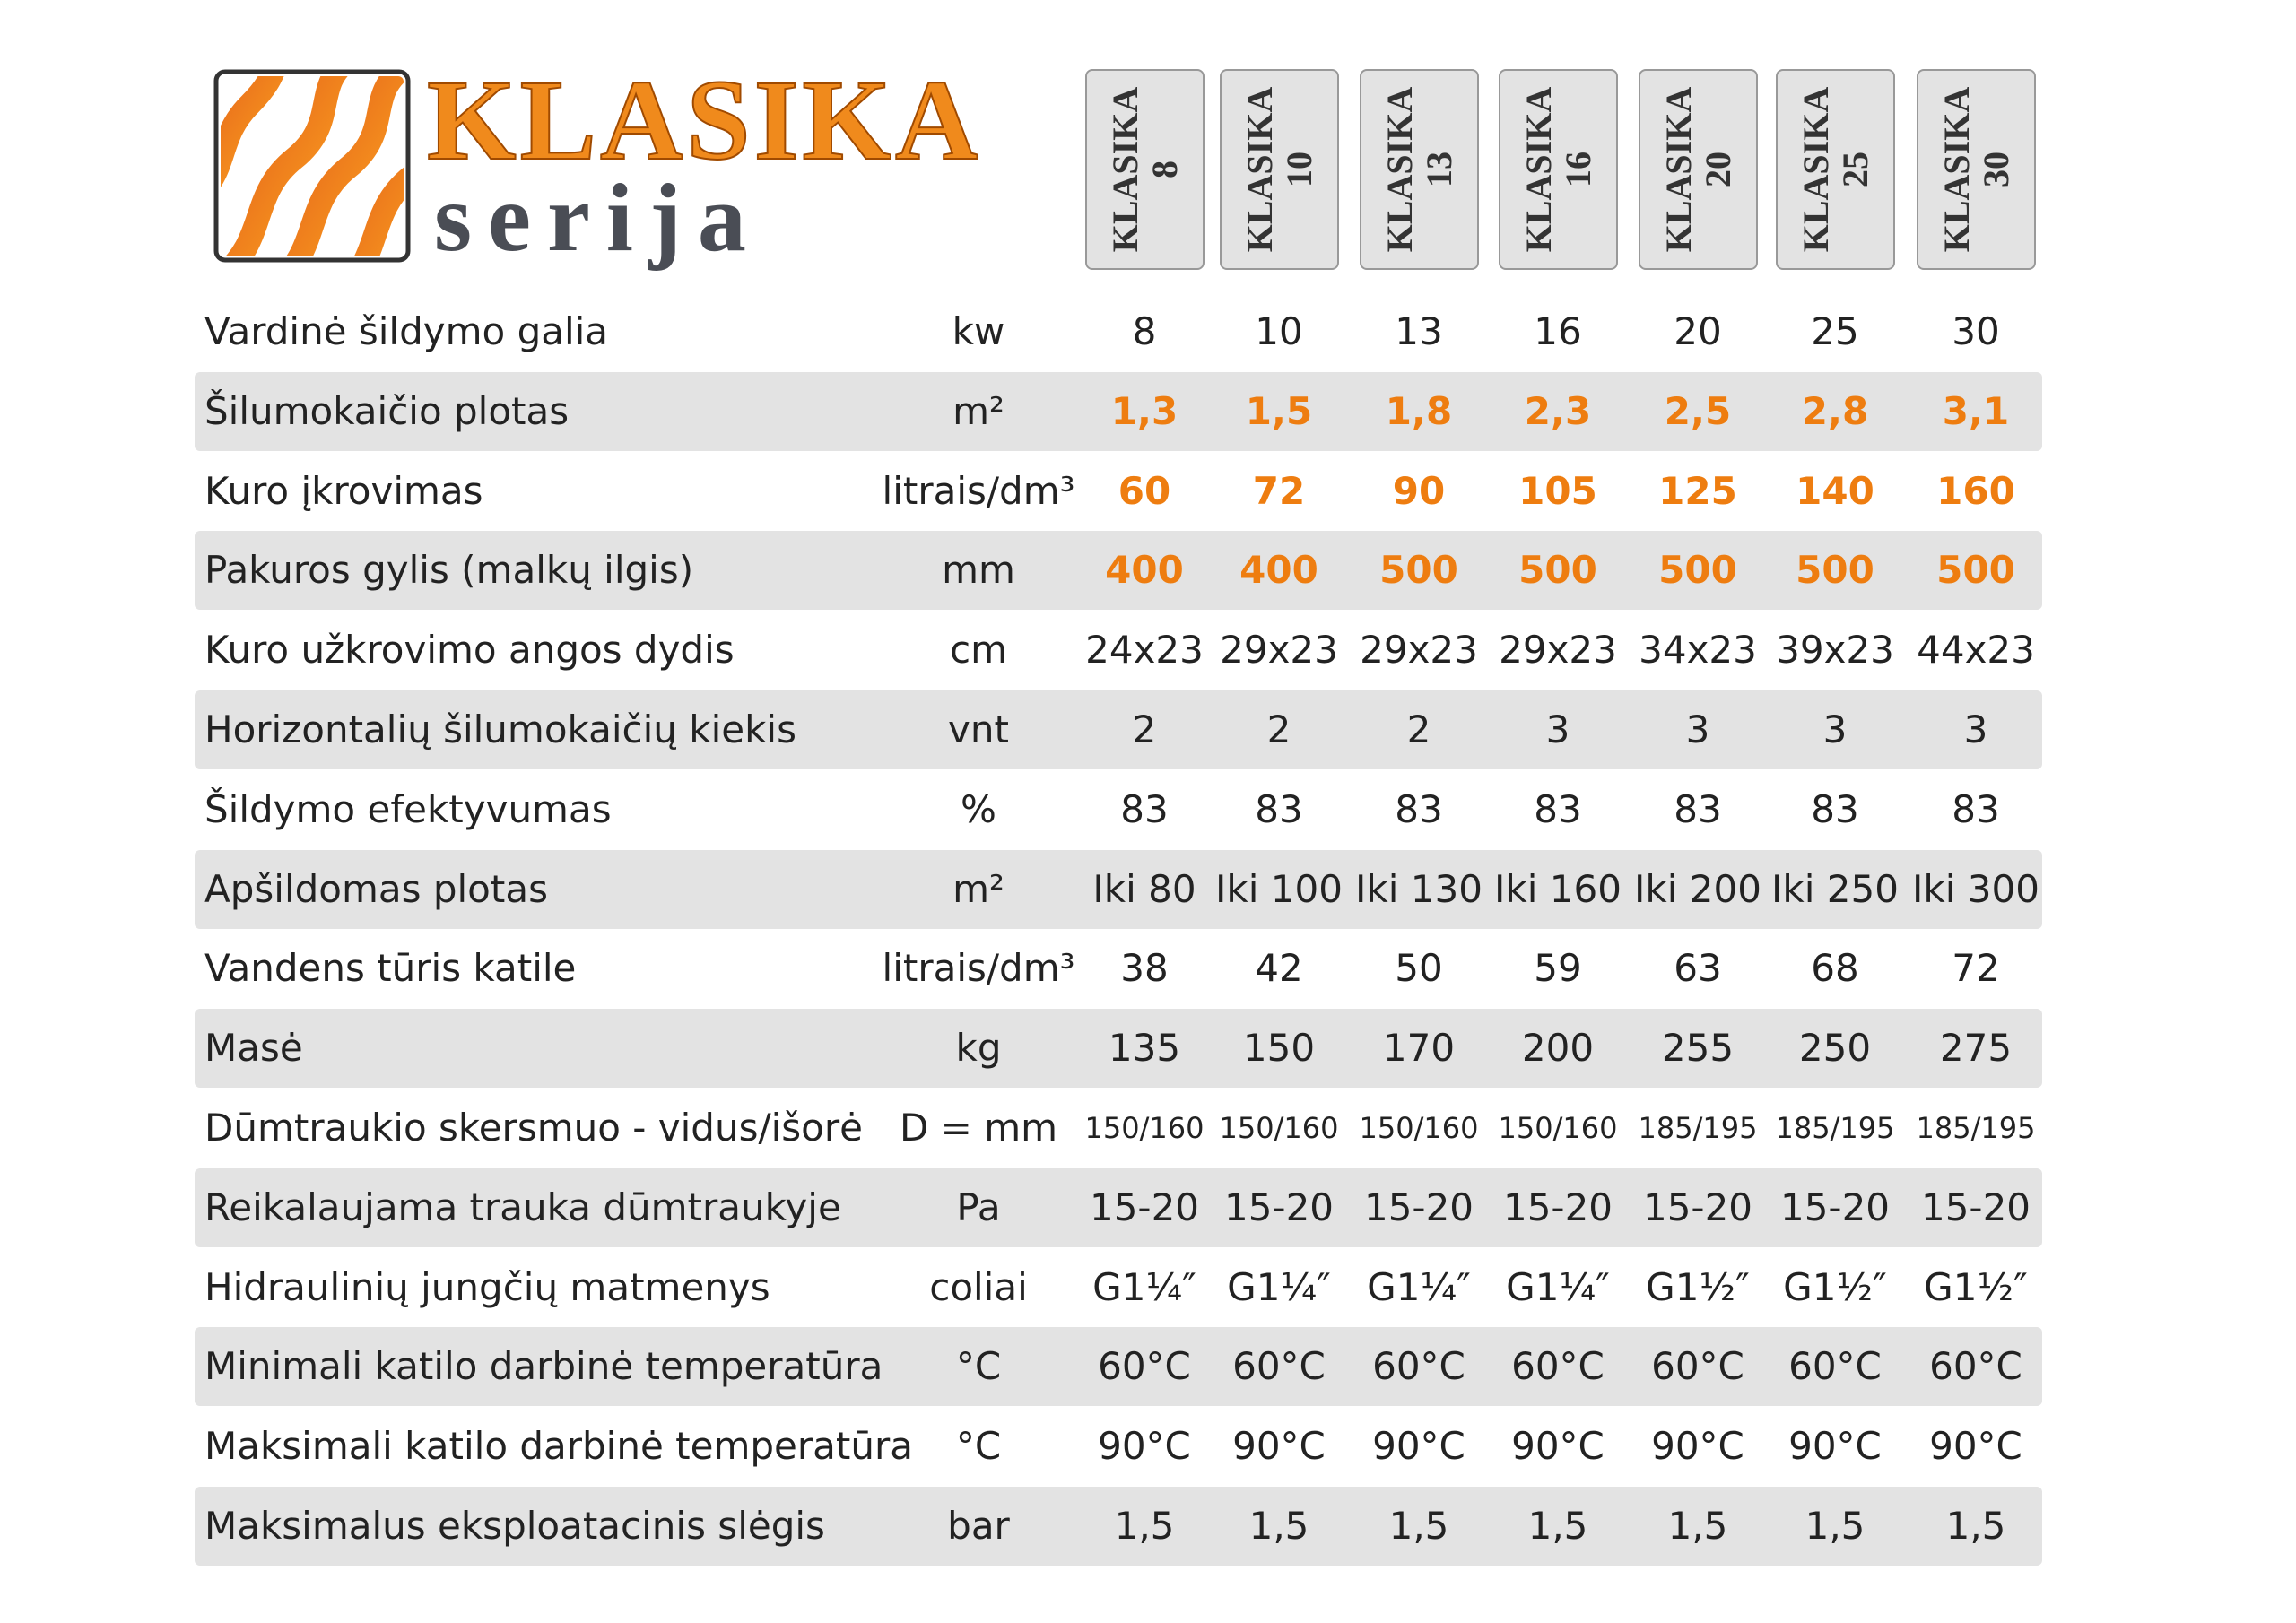  What do you see at coordinates (1698, 968) in the screenshot?
I see `row-value: 63` at bounding box center [1698, 968].